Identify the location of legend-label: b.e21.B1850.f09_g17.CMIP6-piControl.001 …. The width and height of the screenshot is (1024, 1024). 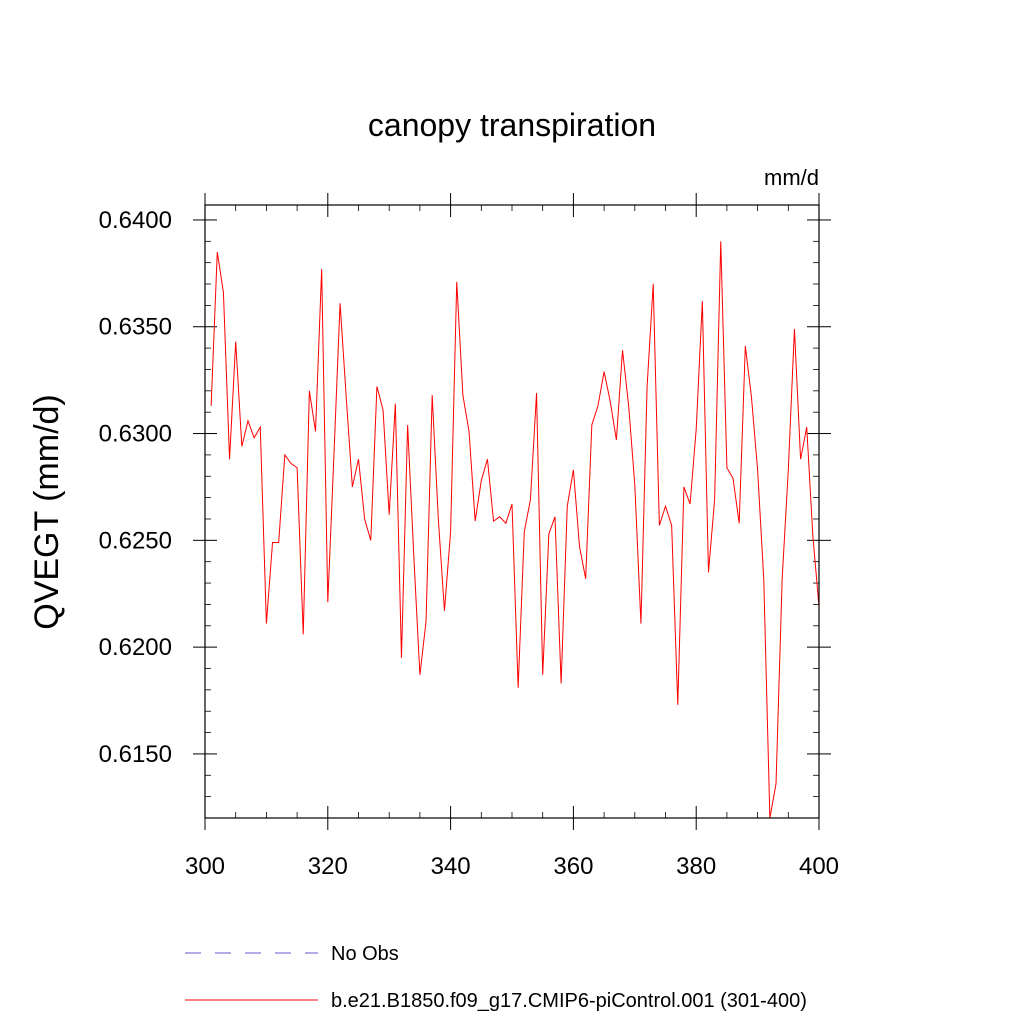
(569, 1001).